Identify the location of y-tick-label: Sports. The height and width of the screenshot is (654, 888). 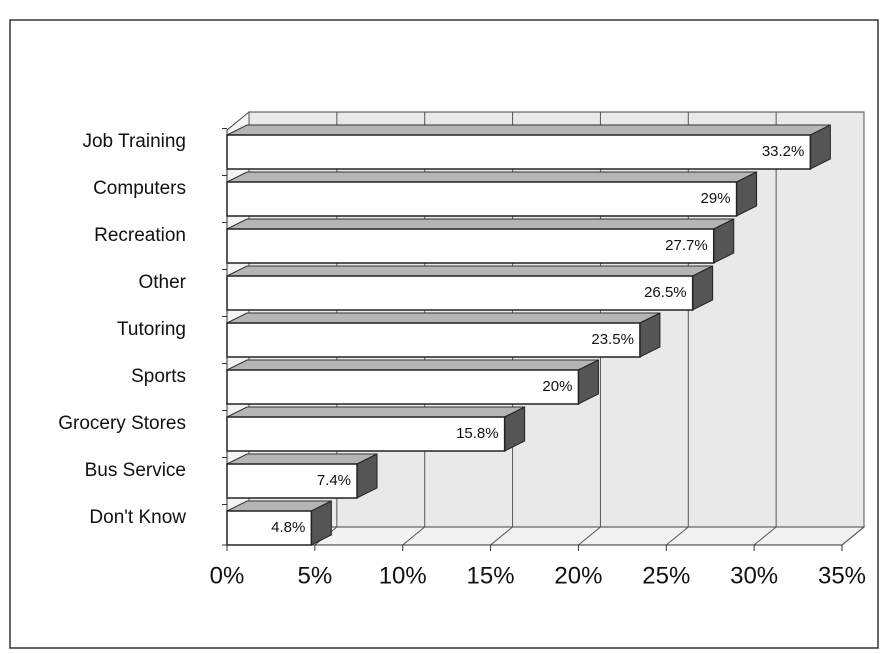
(158, 376).